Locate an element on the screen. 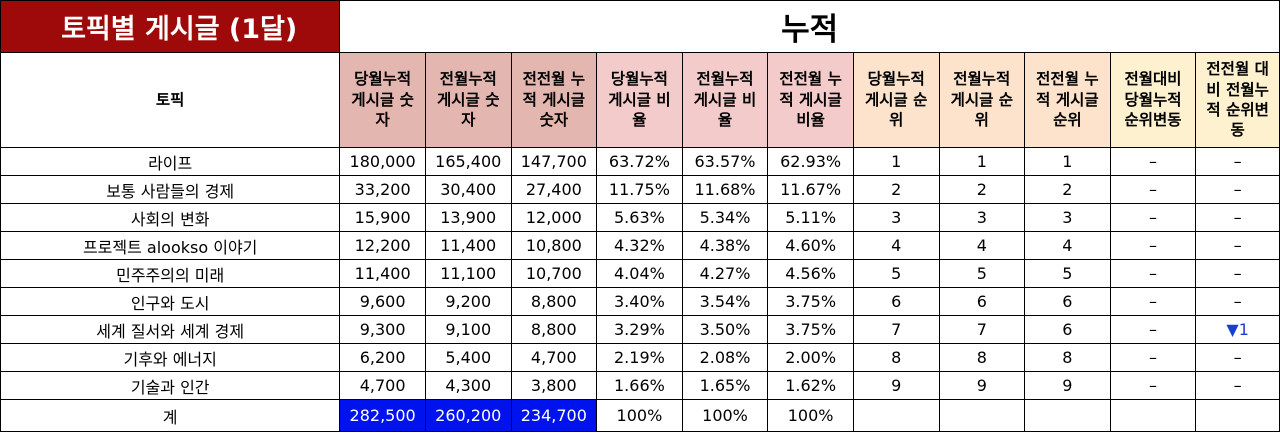 This screenshot has height=437, width=1280. previous-rank-cell: 3 is located at coordinates (982, 217).